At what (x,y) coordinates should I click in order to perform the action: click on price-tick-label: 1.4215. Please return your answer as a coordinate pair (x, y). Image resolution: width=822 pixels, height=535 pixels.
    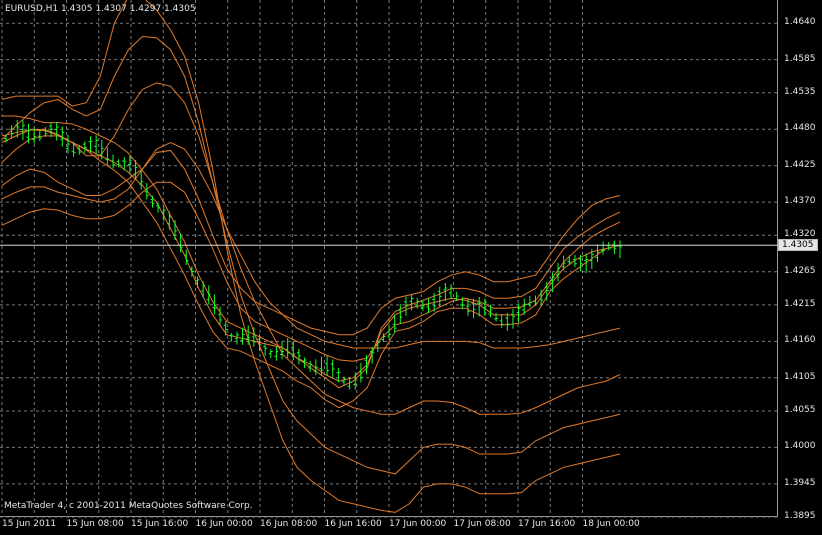
    Looking at the image, I should click on (800, 303).